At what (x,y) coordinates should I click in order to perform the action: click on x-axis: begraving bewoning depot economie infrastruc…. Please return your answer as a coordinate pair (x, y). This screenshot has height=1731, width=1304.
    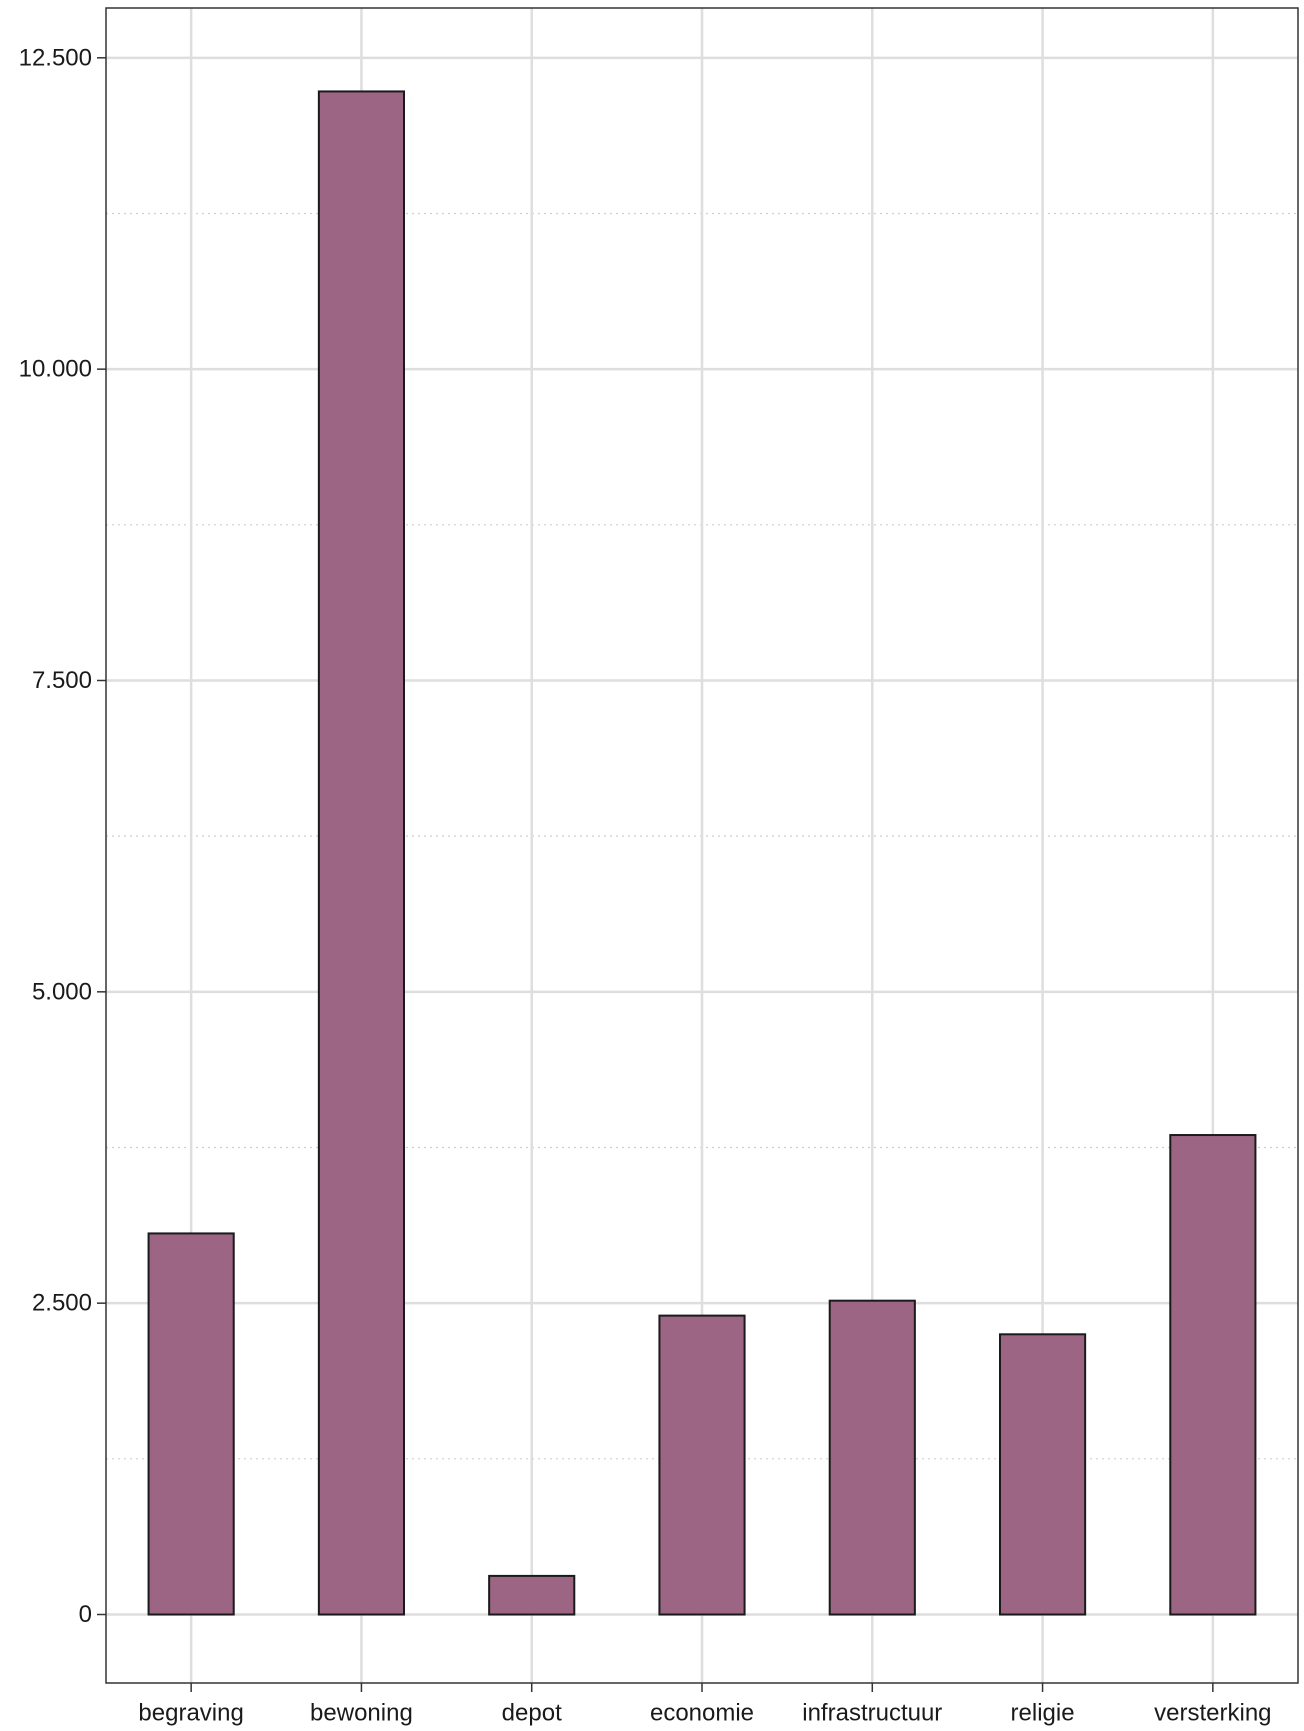
    Looking at the image, I should click on (705, 1705).